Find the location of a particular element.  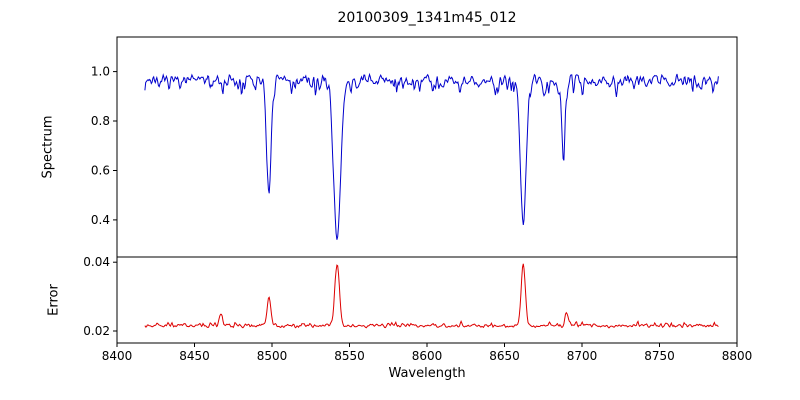

error-line is located at coordinates (431, 296).